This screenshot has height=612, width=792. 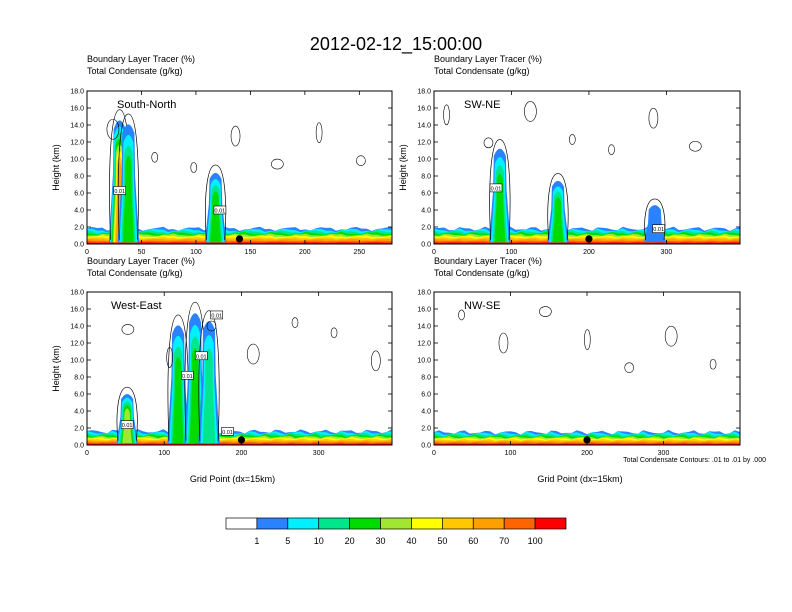 I want to click on panel-title: South-North, so click(x=146, y=105).